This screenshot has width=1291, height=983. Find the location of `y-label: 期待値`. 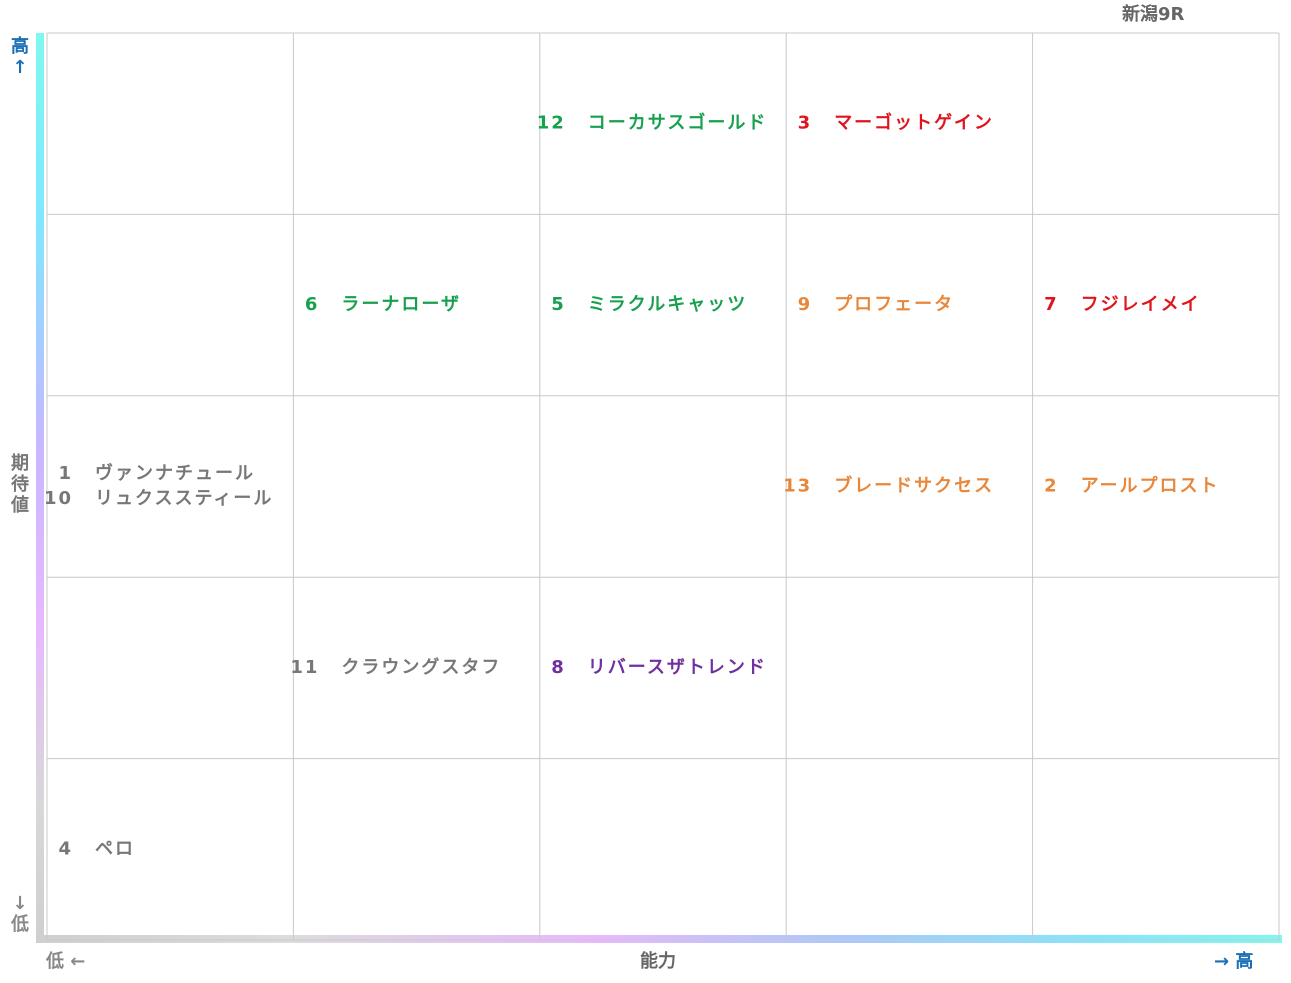

y-label: 期待値 is located at coordinates (20, 484).